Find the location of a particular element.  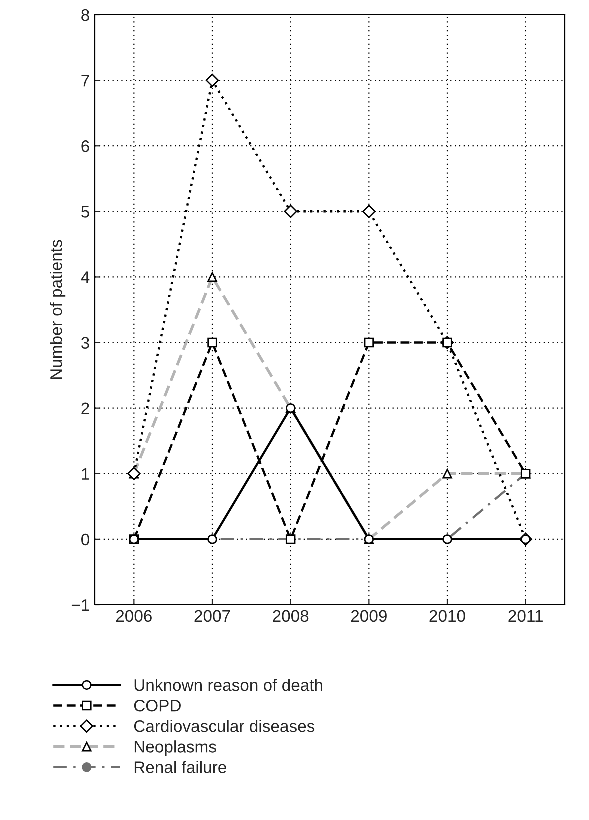

x-tick-label: 2006 is located at coordinates (134, 616).